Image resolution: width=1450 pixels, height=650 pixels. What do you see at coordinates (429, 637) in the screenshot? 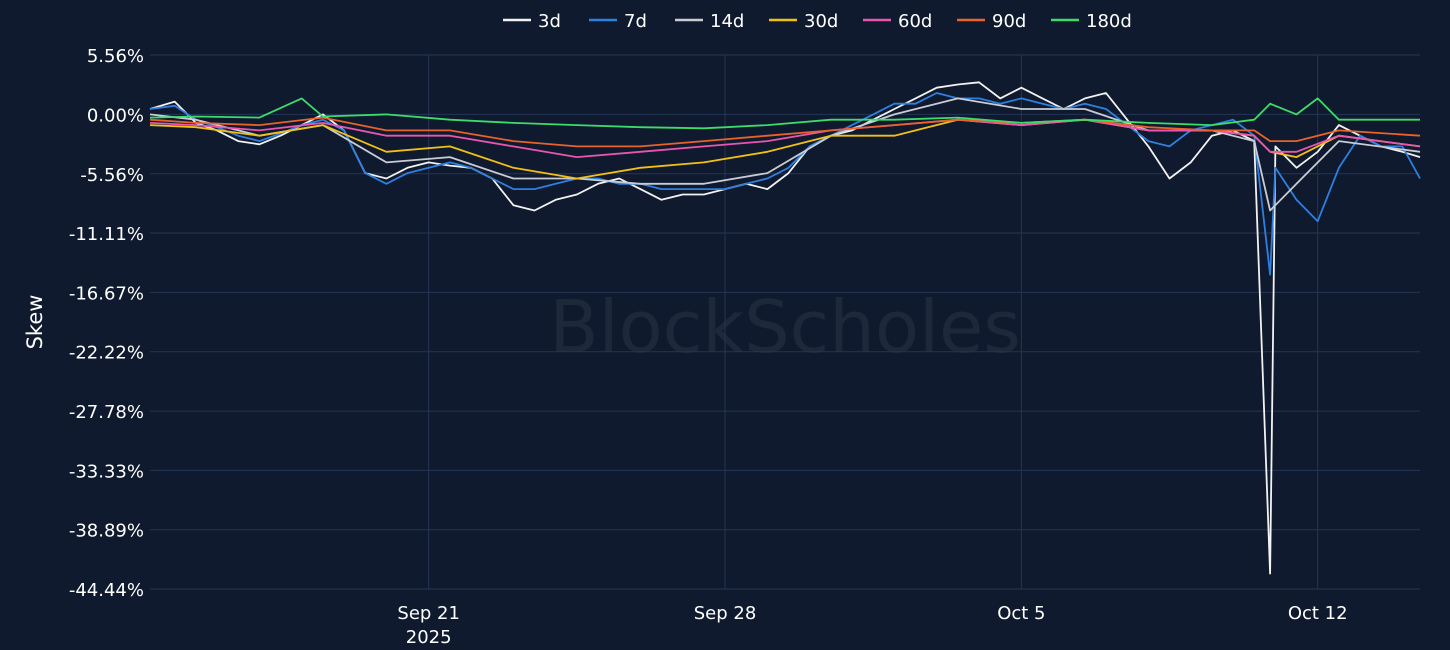
I see `x-tick-sublabel: 2025` at bounding box center [429, 637].